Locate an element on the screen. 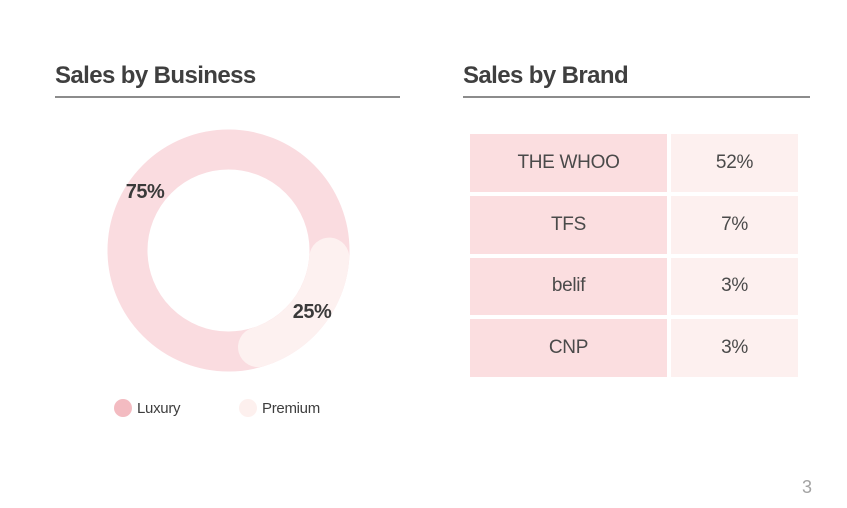  luxury-legend-dot-icon is located at coordinates (123, 408).